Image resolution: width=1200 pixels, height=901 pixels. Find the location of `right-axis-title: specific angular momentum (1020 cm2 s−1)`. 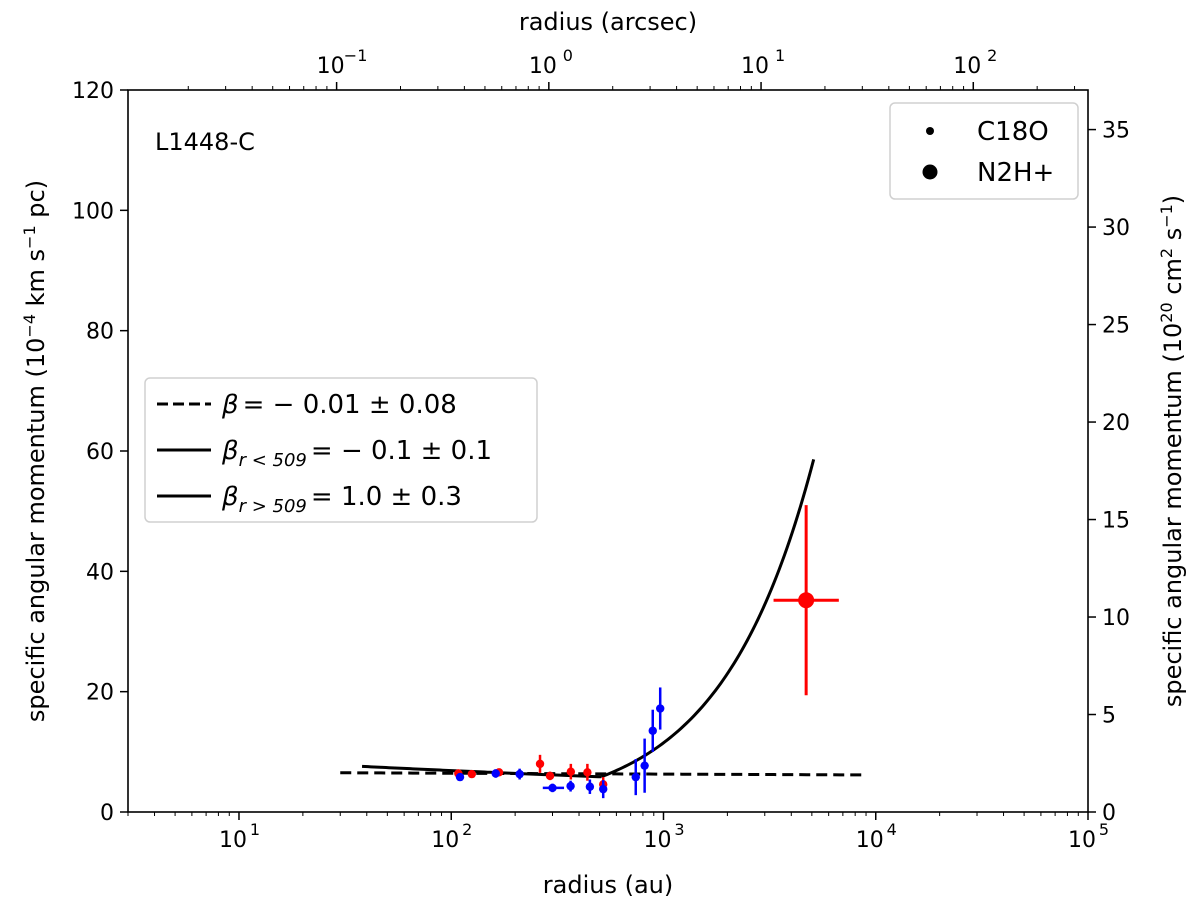

right-axis-title: specific angular momentum (1020 cm2 s−1) is located at coordinates (1172, 451).